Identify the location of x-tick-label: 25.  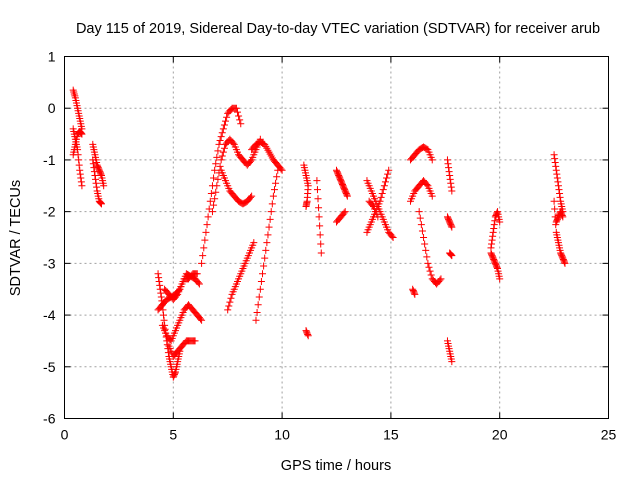
(609, 435).